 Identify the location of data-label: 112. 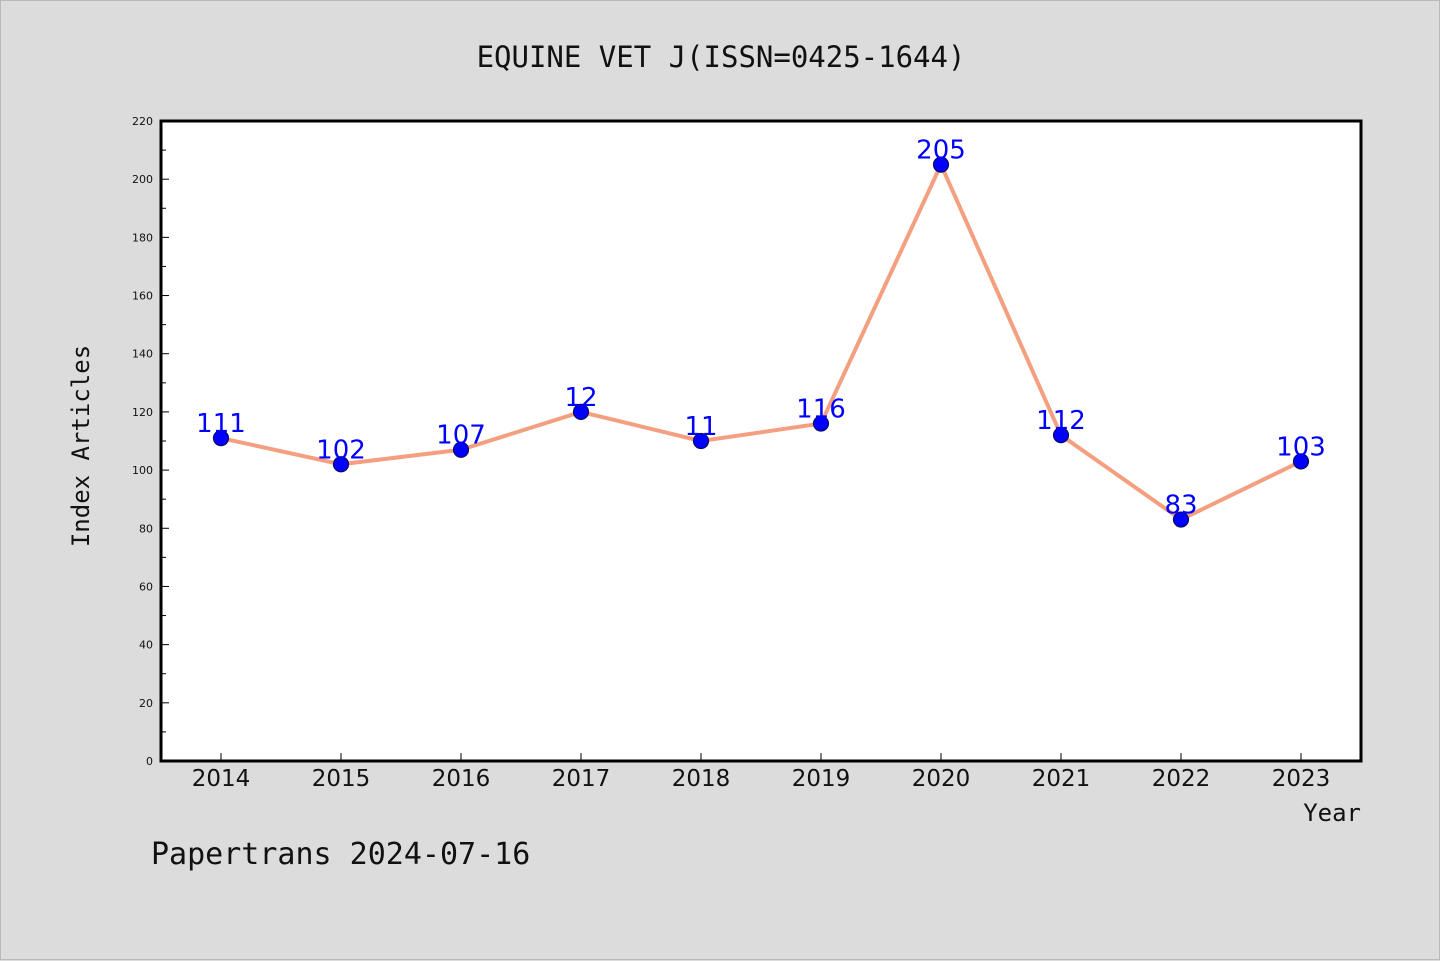
(1061, 421).